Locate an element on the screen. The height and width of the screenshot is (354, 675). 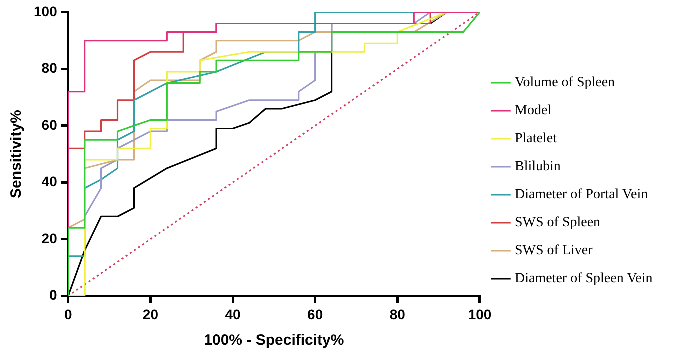
legend-label: SWS of Spleen is located at coordinates (557, 223).